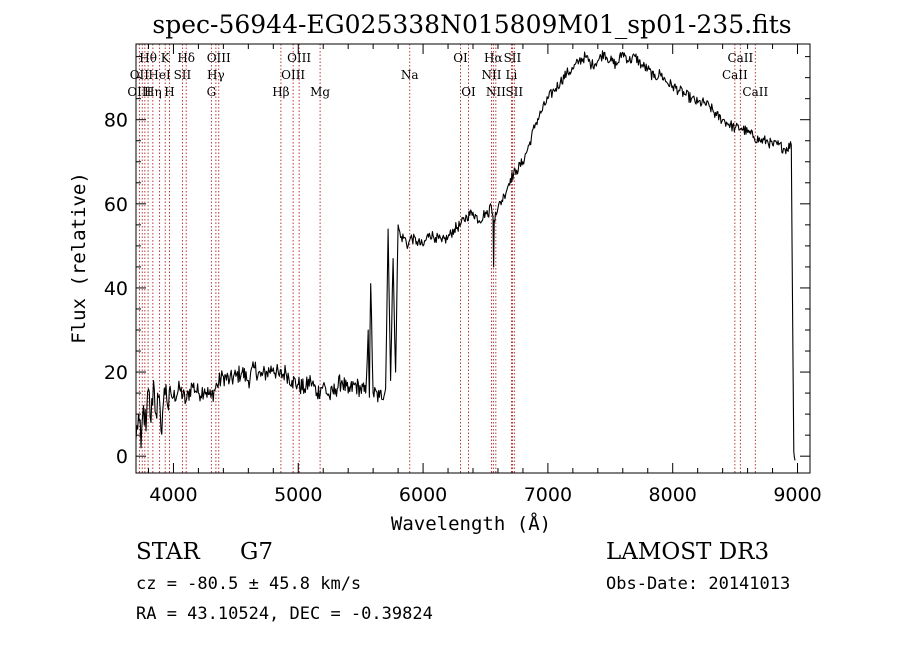  What do you see at coordinates (687, 552) in the screenshot?
I see `survey-label: LAMOST DR3` at bounding box center [687, 552].